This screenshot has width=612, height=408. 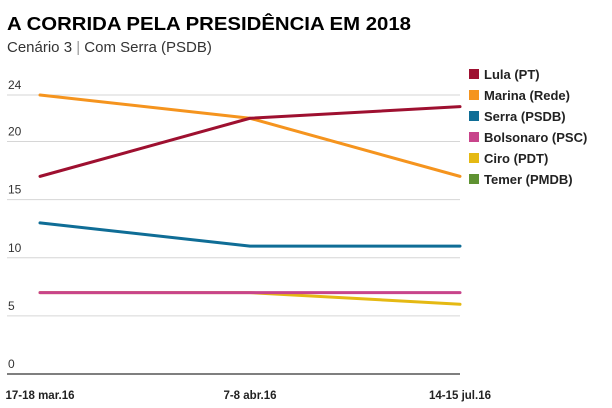 What do you see at coordinates (15, 190) in the screenshot?
I see `y-tick-label: 15` at bounding box center [15, 190].